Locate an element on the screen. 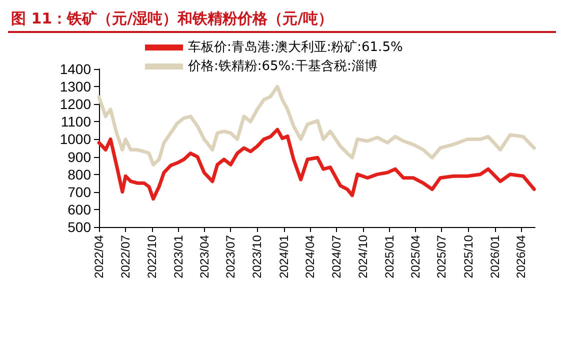  x-tick-label: 2024/01 is located at coordinates (283, 256).